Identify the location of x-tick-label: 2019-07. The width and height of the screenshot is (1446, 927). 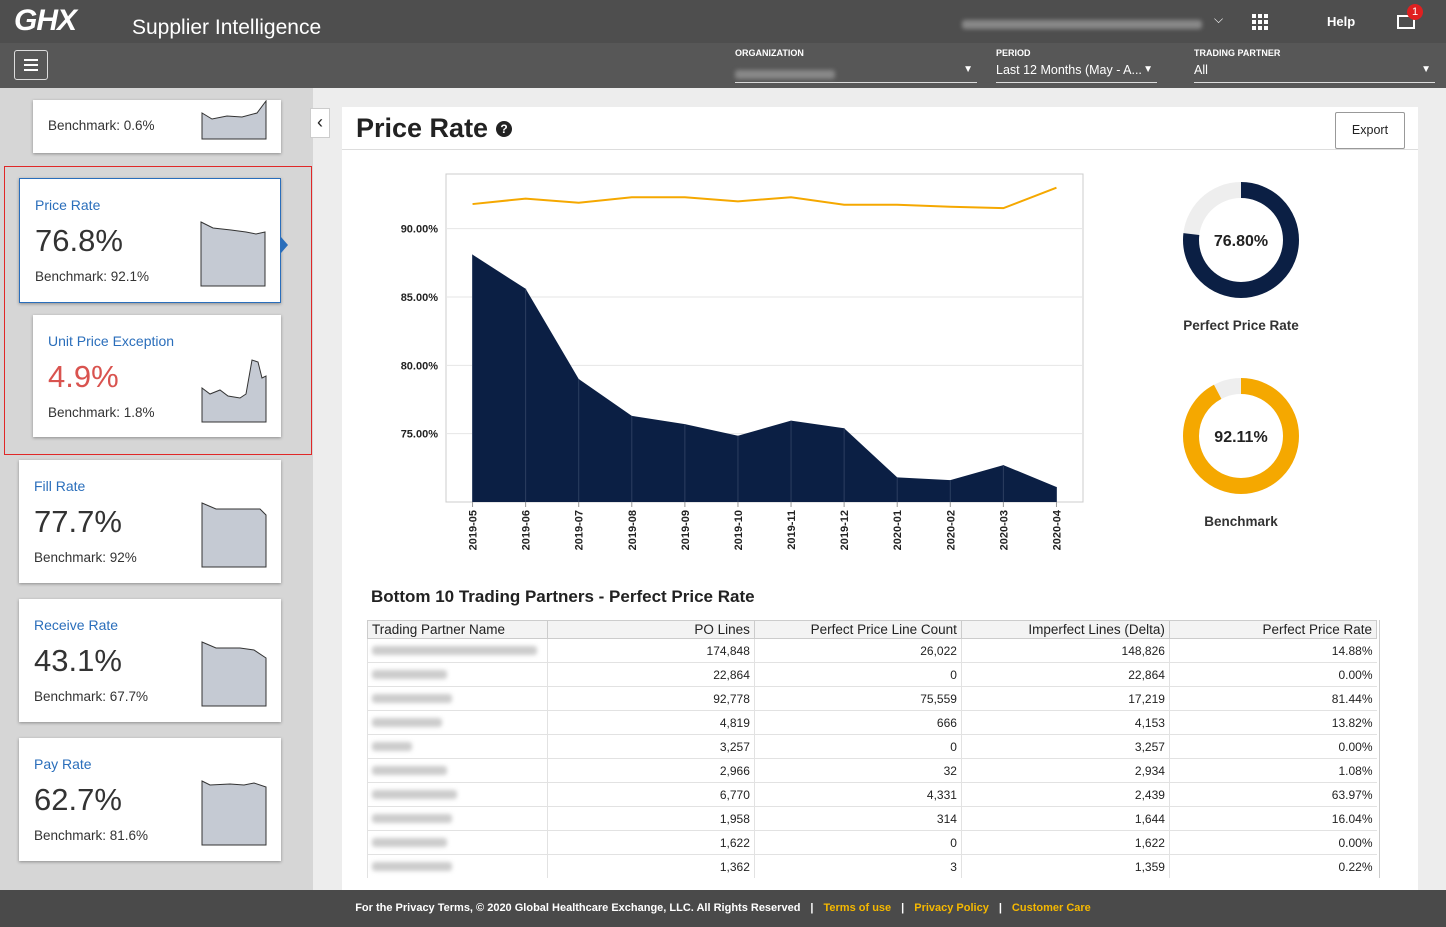
(580, 530).